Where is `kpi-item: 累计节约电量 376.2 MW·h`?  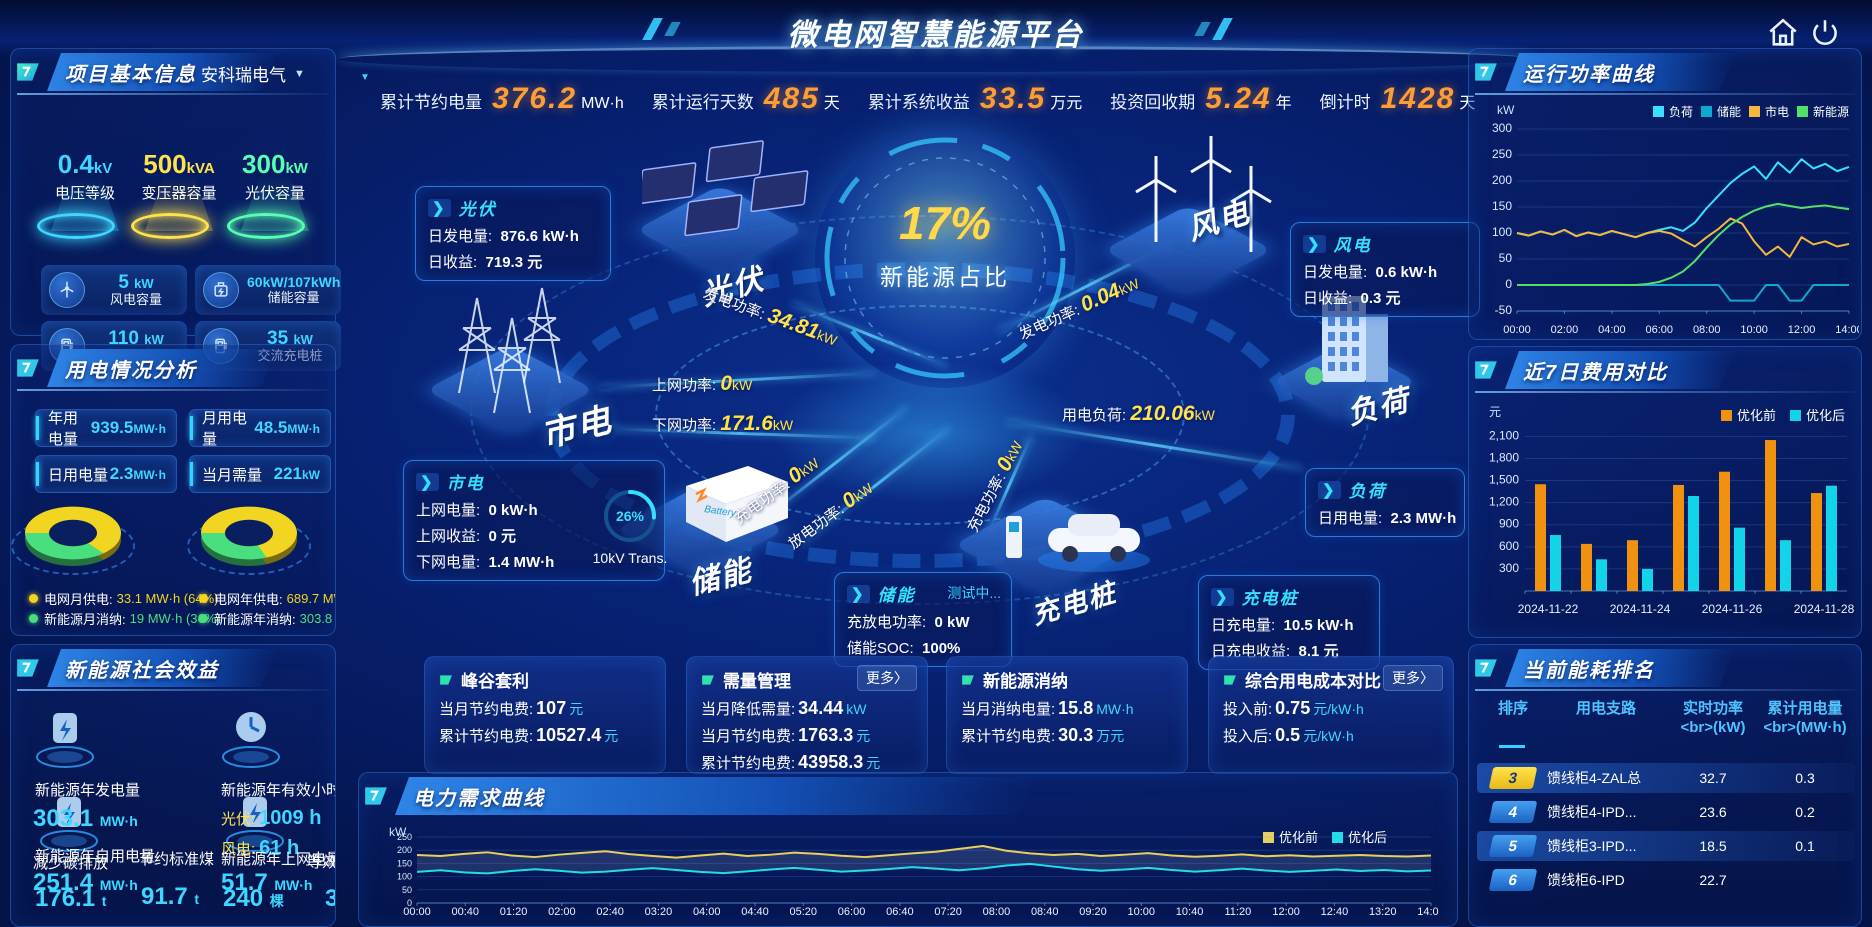 kpi-item: 累计节约电量 376.2 MW·h is located at coordinates (502, 99).